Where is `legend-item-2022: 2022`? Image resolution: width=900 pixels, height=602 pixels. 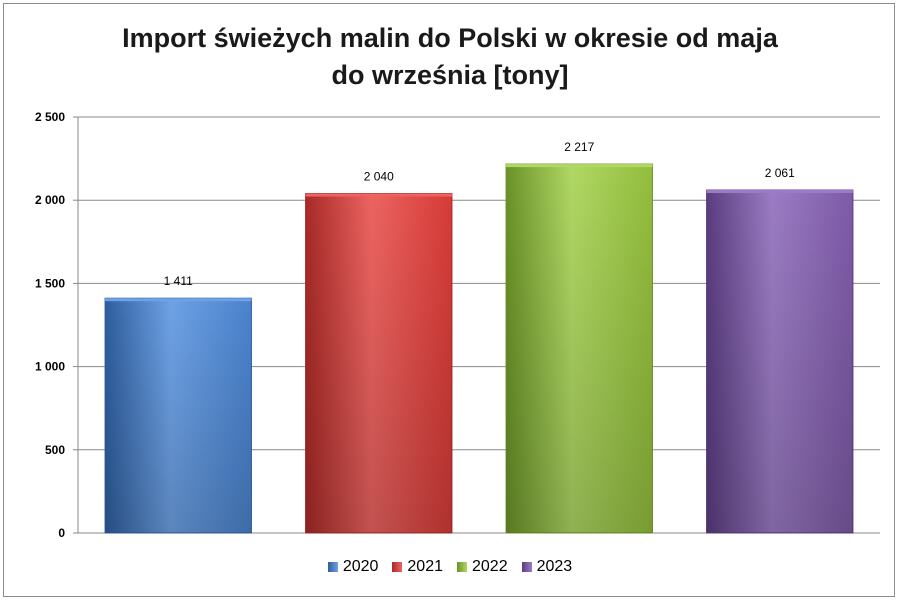 legend-item-2022: 2022 is located at coordinates (482, 567).